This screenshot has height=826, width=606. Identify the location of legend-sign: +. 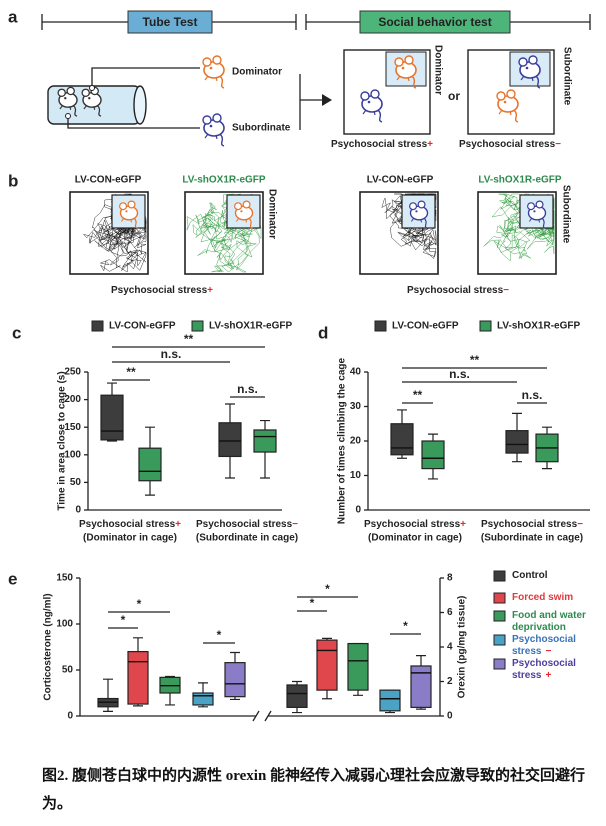
(548, 675).